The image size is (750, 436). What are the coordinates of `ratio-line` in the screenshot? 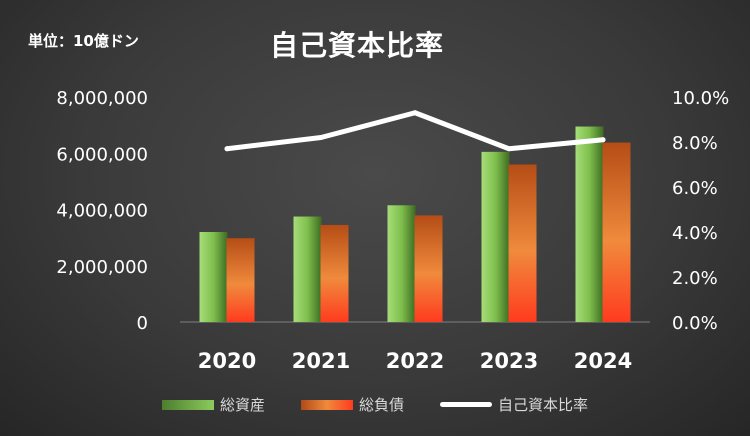 It's located at (415, 131).